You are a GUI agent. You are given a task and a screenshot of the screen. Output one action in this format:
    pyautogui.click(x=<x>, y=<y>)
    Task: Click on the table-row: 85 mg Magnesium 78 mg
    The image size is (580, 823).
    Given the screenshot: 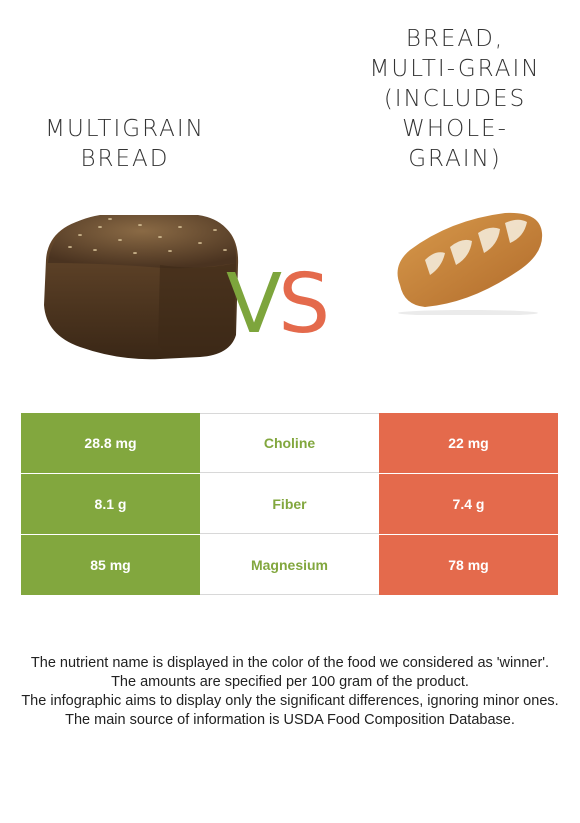 What is the action you would take?
    pyautogui.click(x=289, y=564)
    